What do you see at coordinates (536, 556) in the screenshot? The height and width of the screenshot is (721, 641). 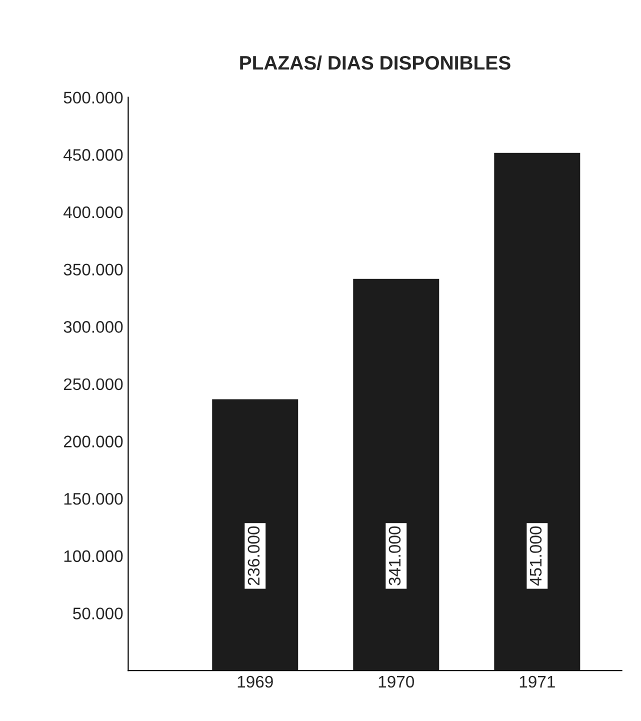 I see `data-label: 451.000` at bounding box center [536, 556].